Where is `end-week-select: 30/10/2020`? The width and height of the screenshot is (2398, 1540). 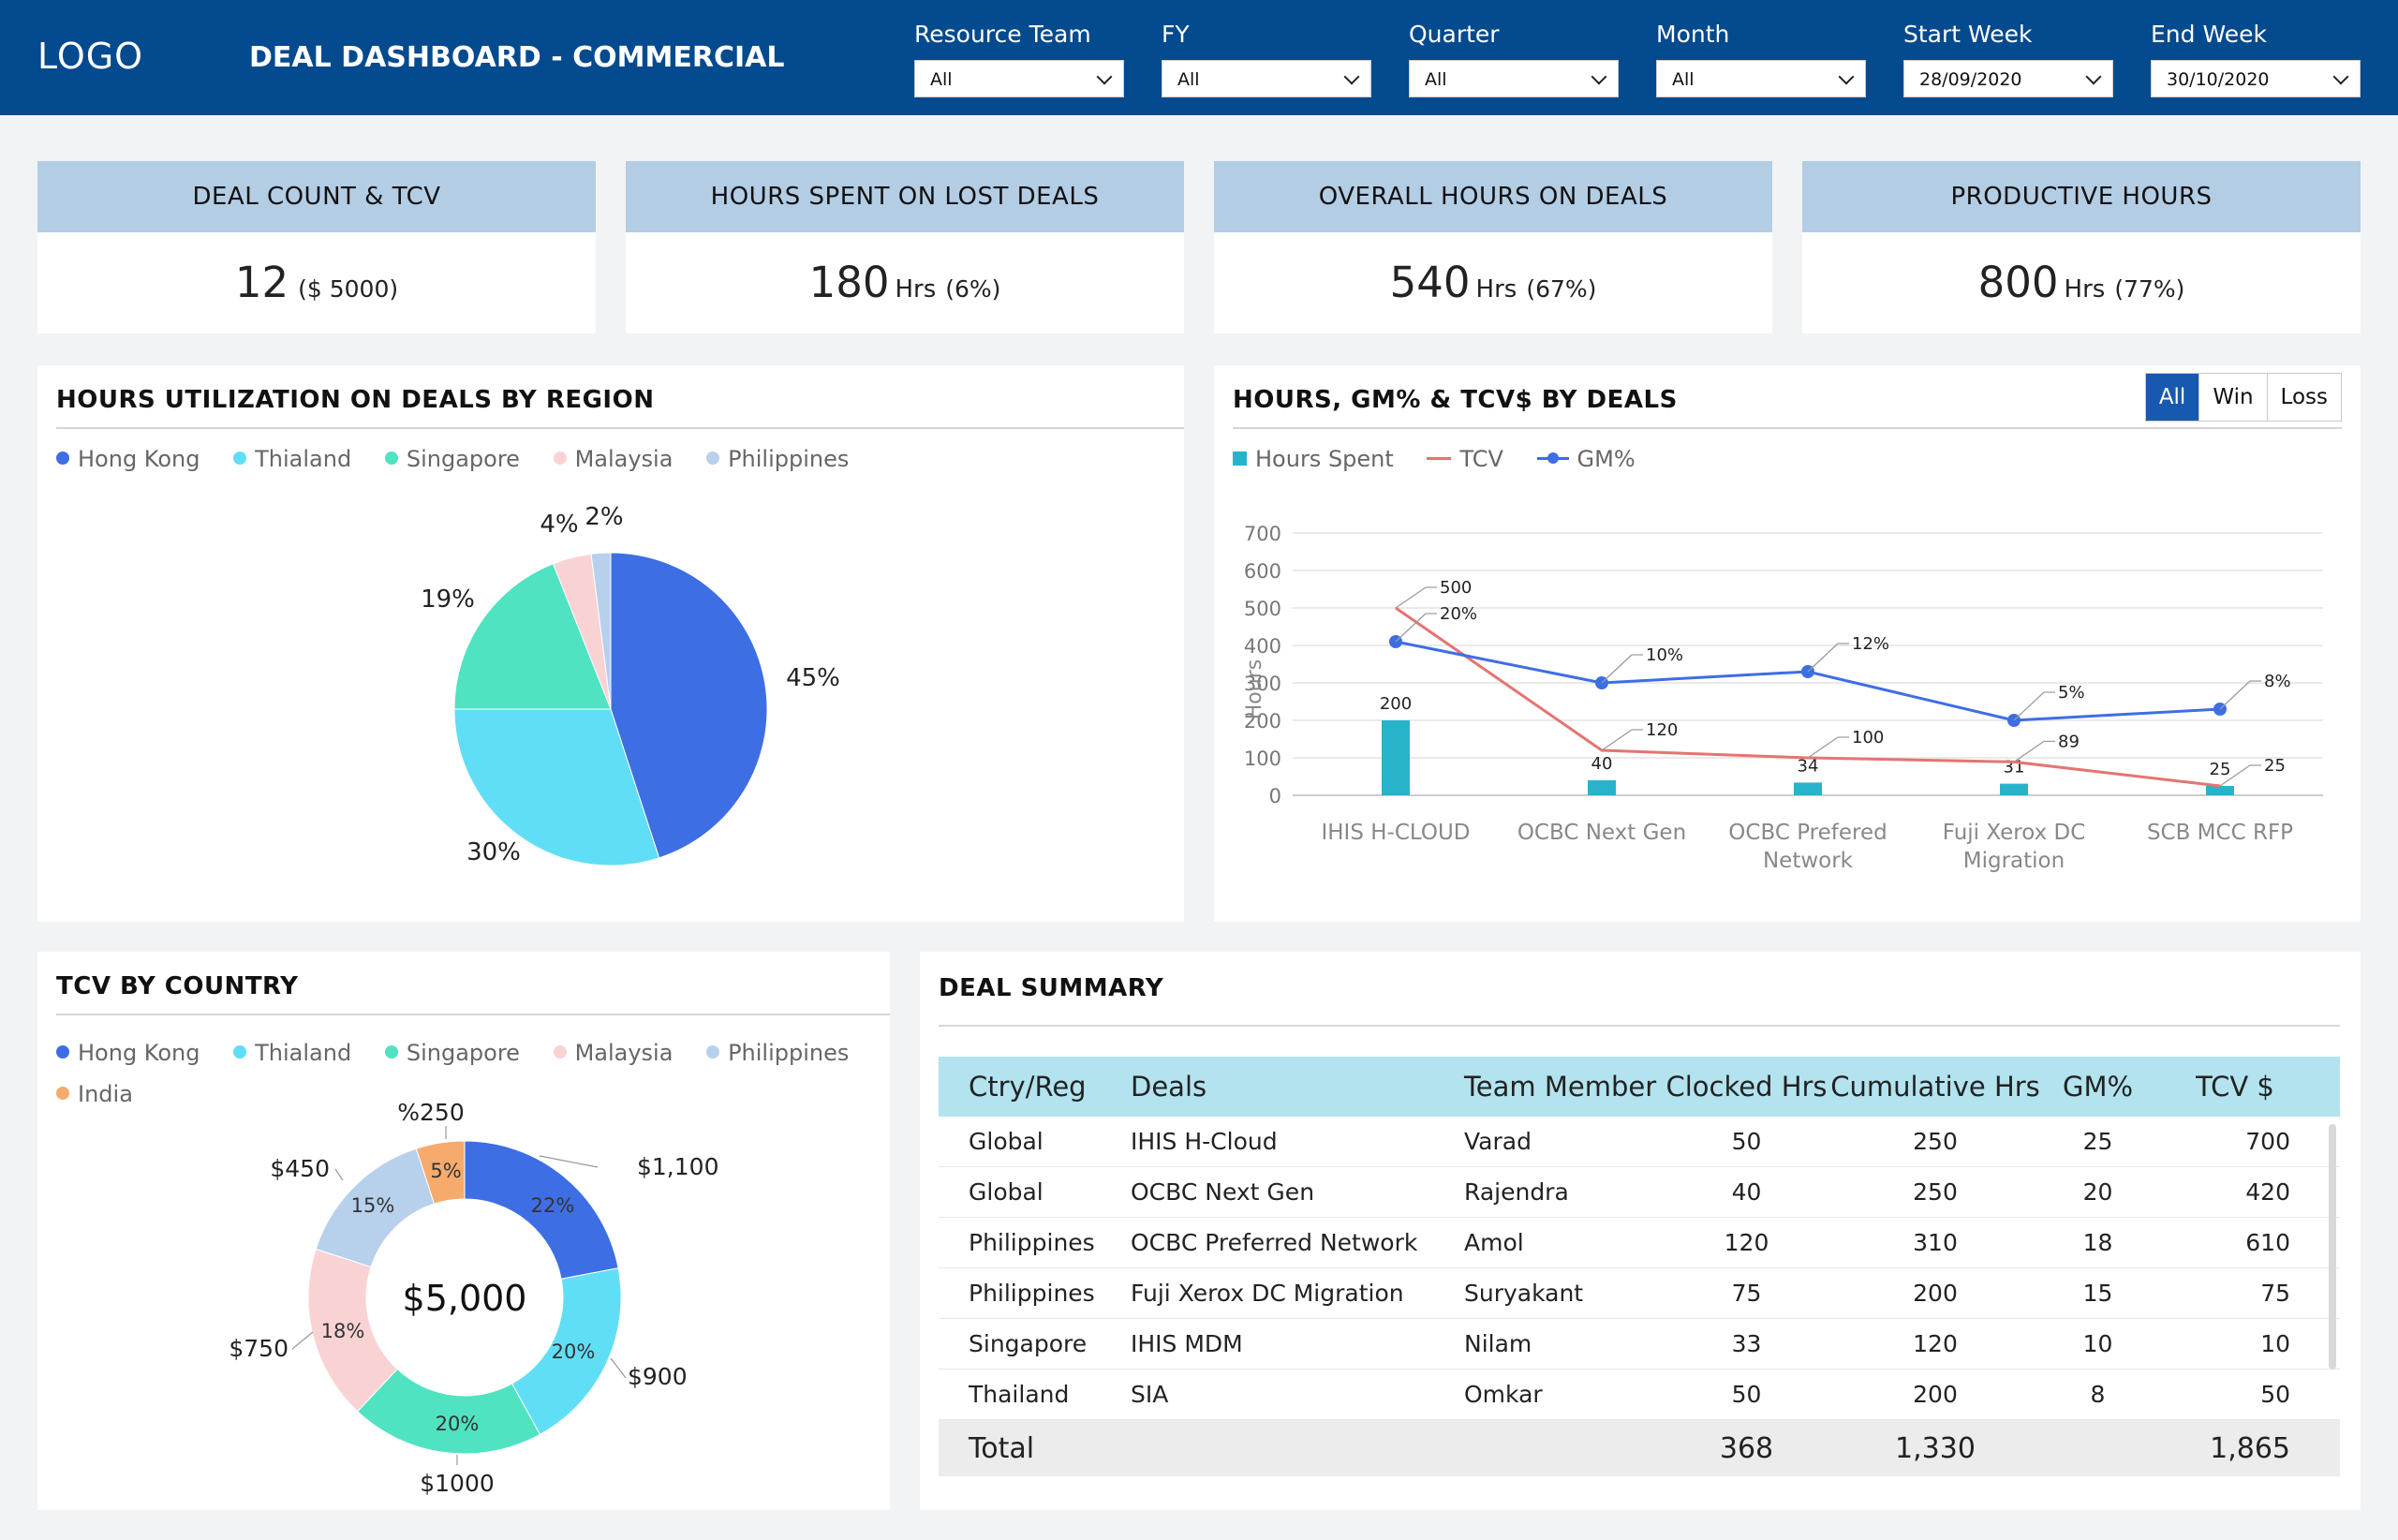
end-week-select: 30/10/2020 is located at coordinates (2256, 78).